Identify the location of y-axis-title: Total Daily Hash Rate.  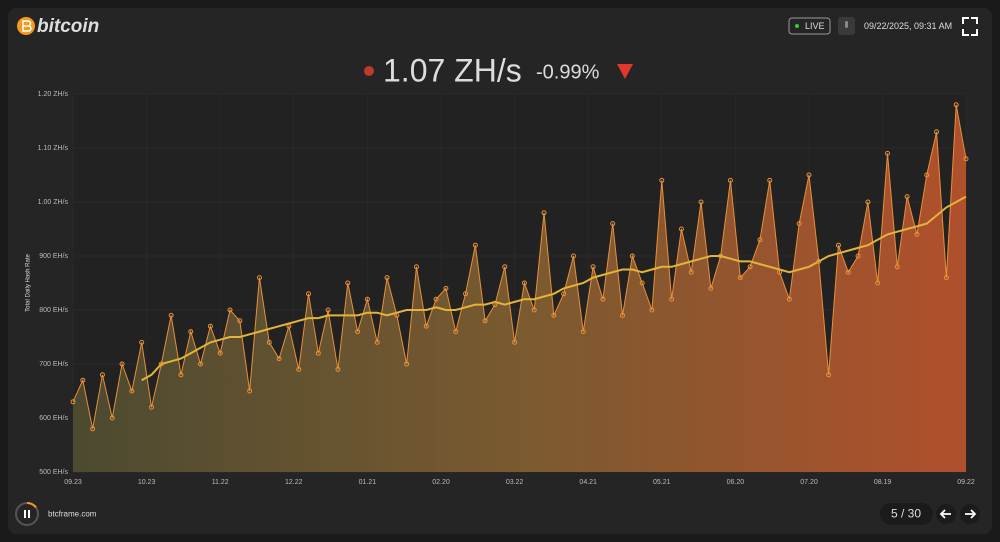
(29, 282).